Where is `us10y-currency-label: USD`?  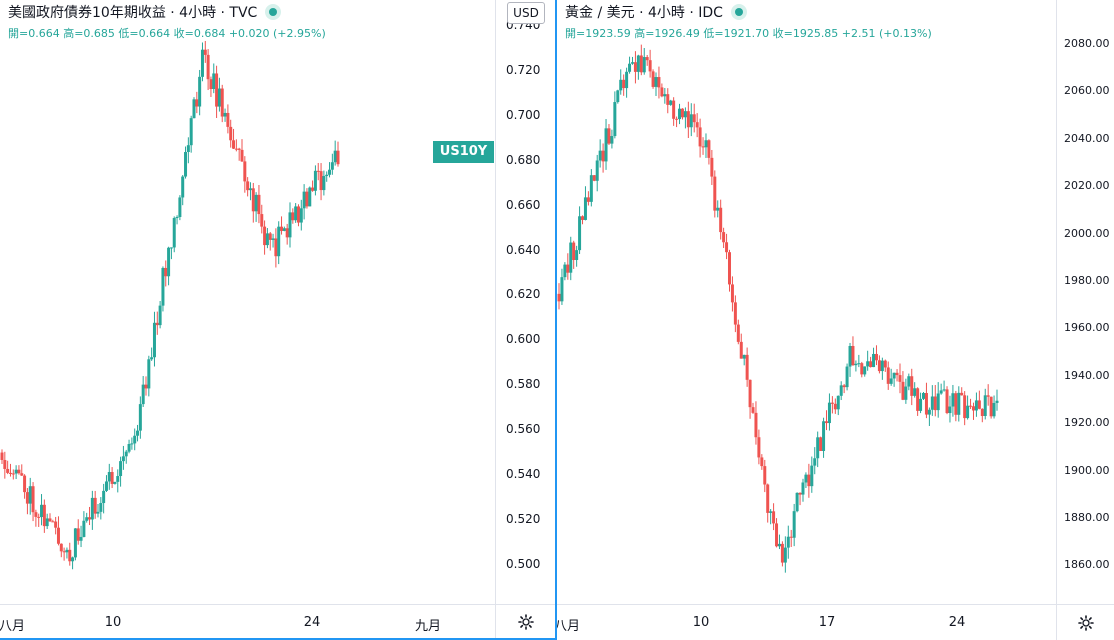
us10y-currency-label: USD is located at coordinates (526, 13).